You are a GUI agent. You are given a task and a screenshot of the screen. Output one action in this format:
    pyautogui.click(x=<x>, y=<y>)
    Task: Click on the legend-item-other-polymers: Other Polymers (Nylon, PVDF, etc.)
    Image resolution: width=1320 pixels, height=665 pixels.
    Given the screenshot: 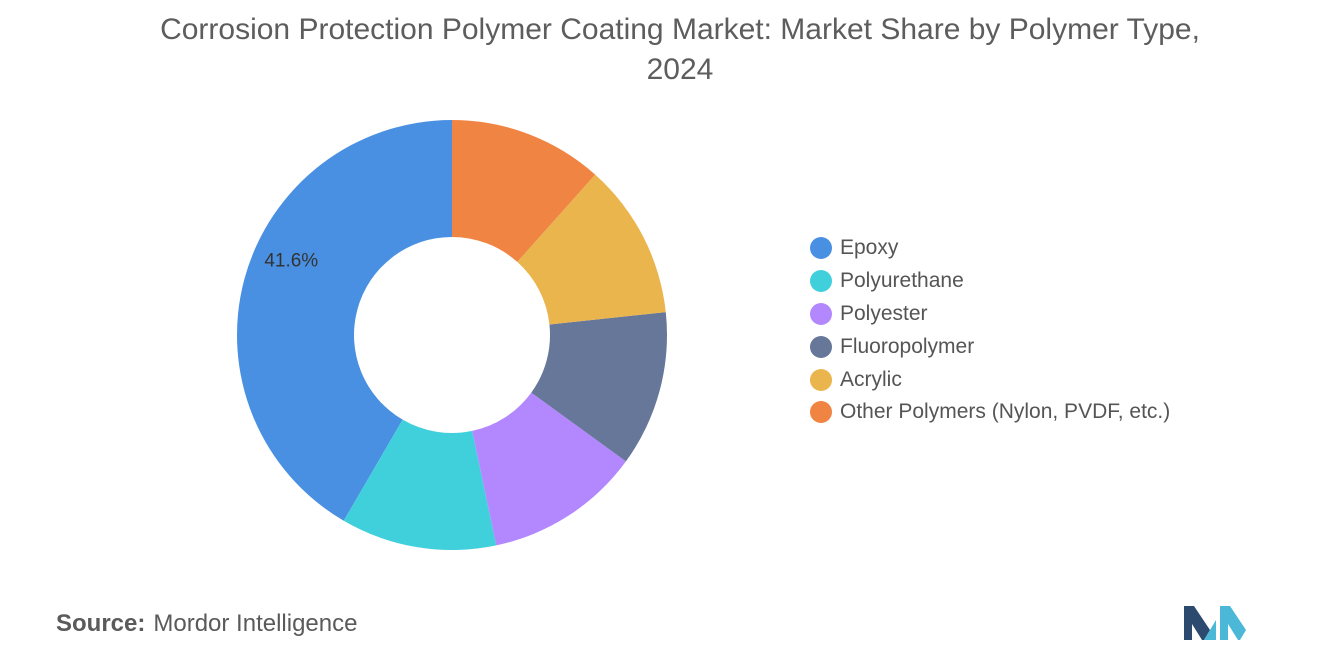 What is the action you would take?
    pyautogui.click(x=990, y=412)
    